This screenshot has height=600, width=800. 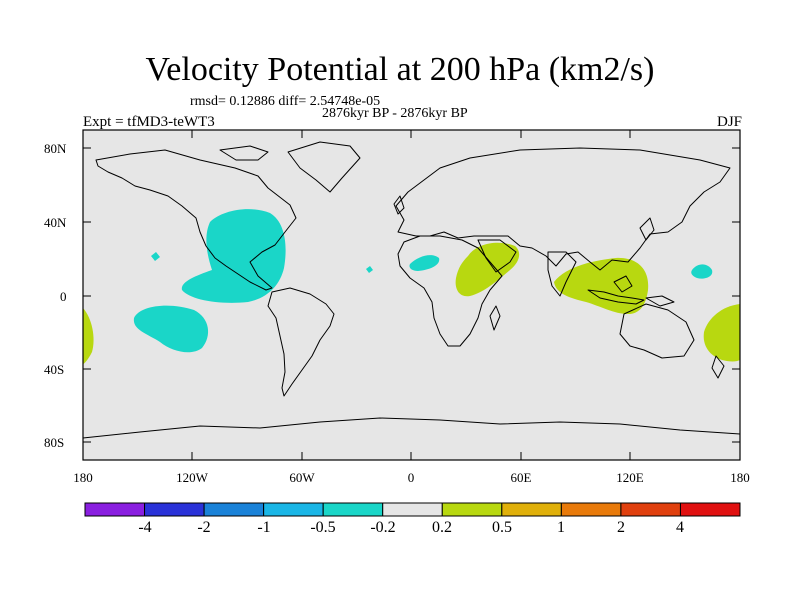 What do you see at coordinates (302, 477) in the screenshot?
I see `lon-label-60w: 60W` at bounding box center [302, 477].